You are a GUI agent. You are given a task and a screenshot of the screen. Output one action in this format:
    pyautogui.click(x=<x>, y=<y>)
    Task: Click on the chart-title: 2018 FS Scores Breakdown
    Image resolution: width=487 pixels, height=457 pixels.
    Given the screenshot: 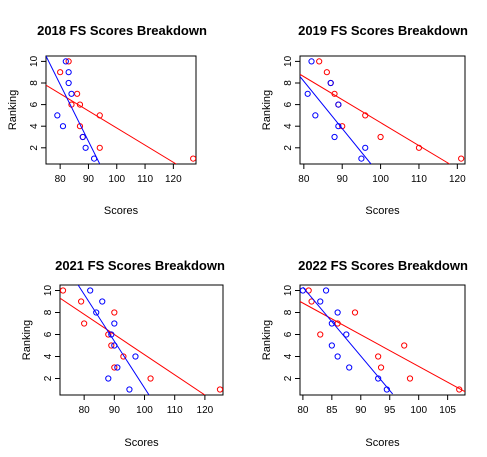 What is the action you would take?
    pyautogui.click(x=122, y=30)
    